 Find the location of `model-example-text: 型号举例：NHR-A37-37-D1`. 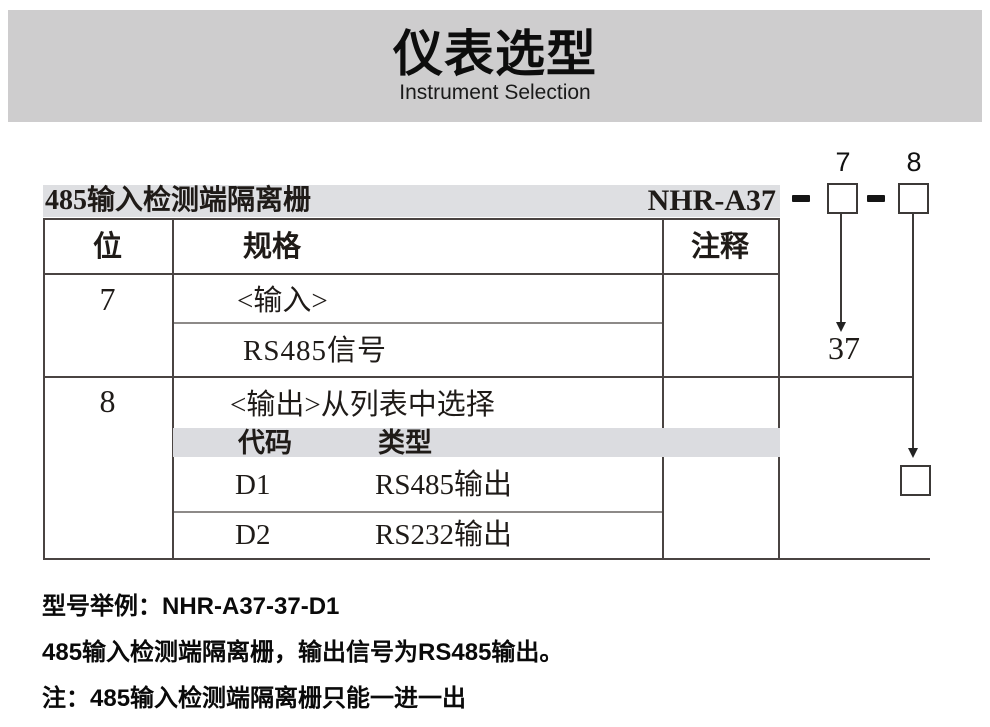

model-example-text: 型号举例：NHR-A37-37-D1 is located at coordinates (191, 606).